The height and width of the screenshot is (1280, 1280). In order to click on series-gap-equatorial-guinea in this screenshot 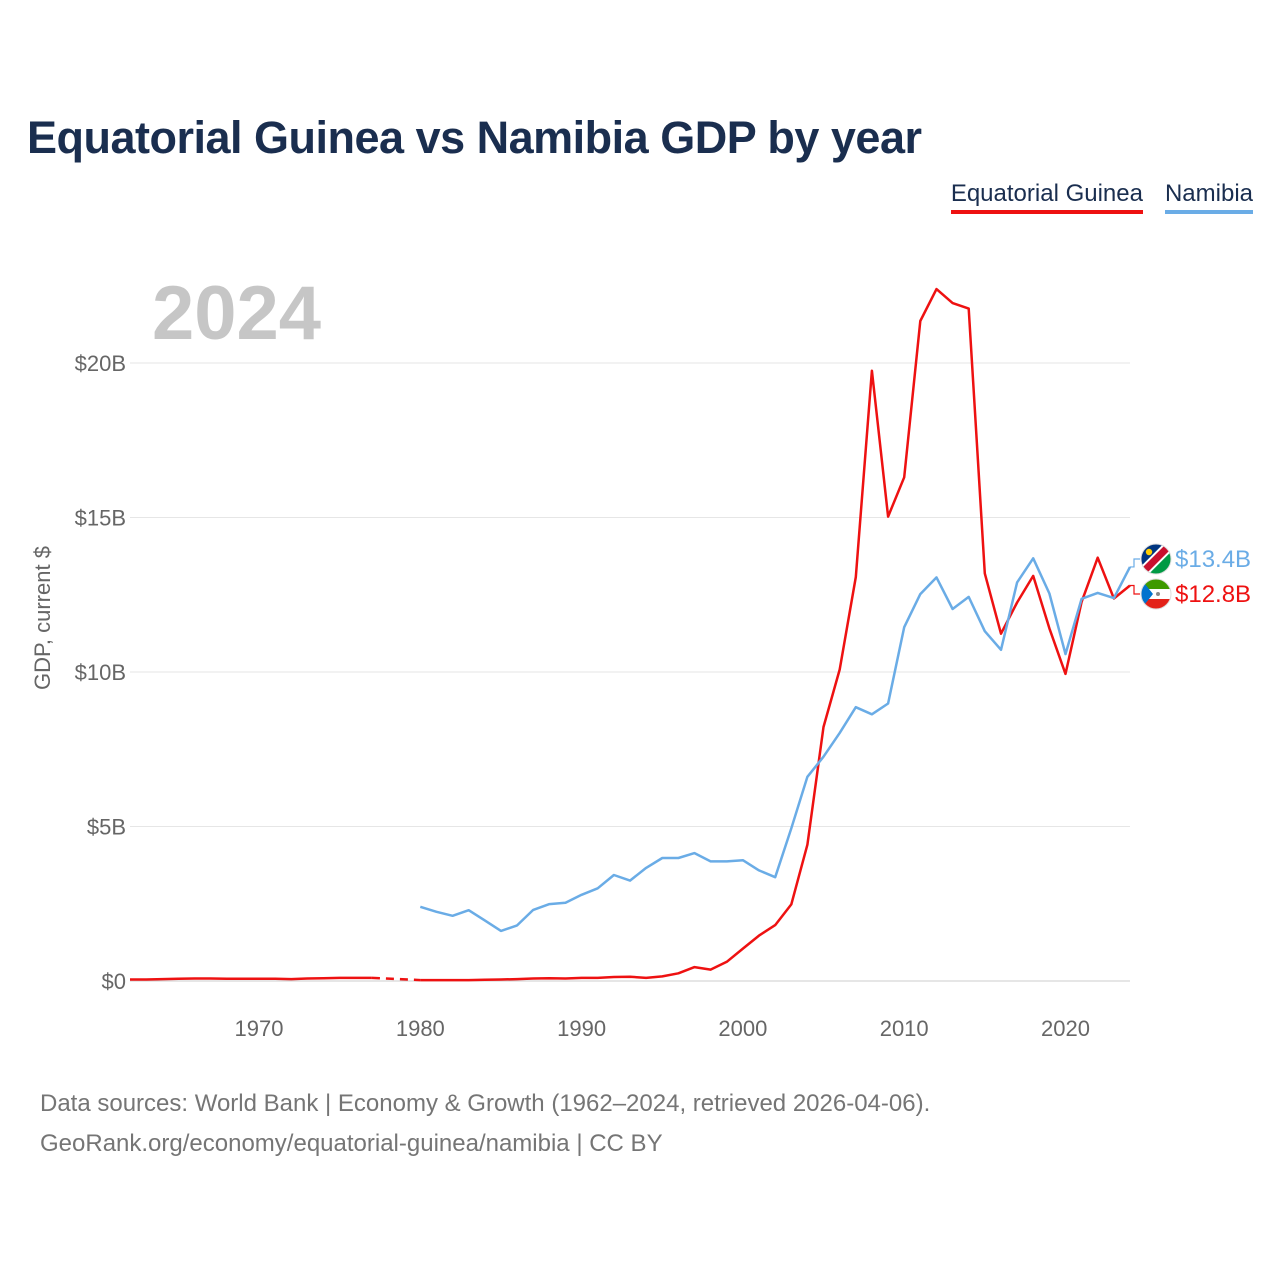, I will do `click(396, 979)`.